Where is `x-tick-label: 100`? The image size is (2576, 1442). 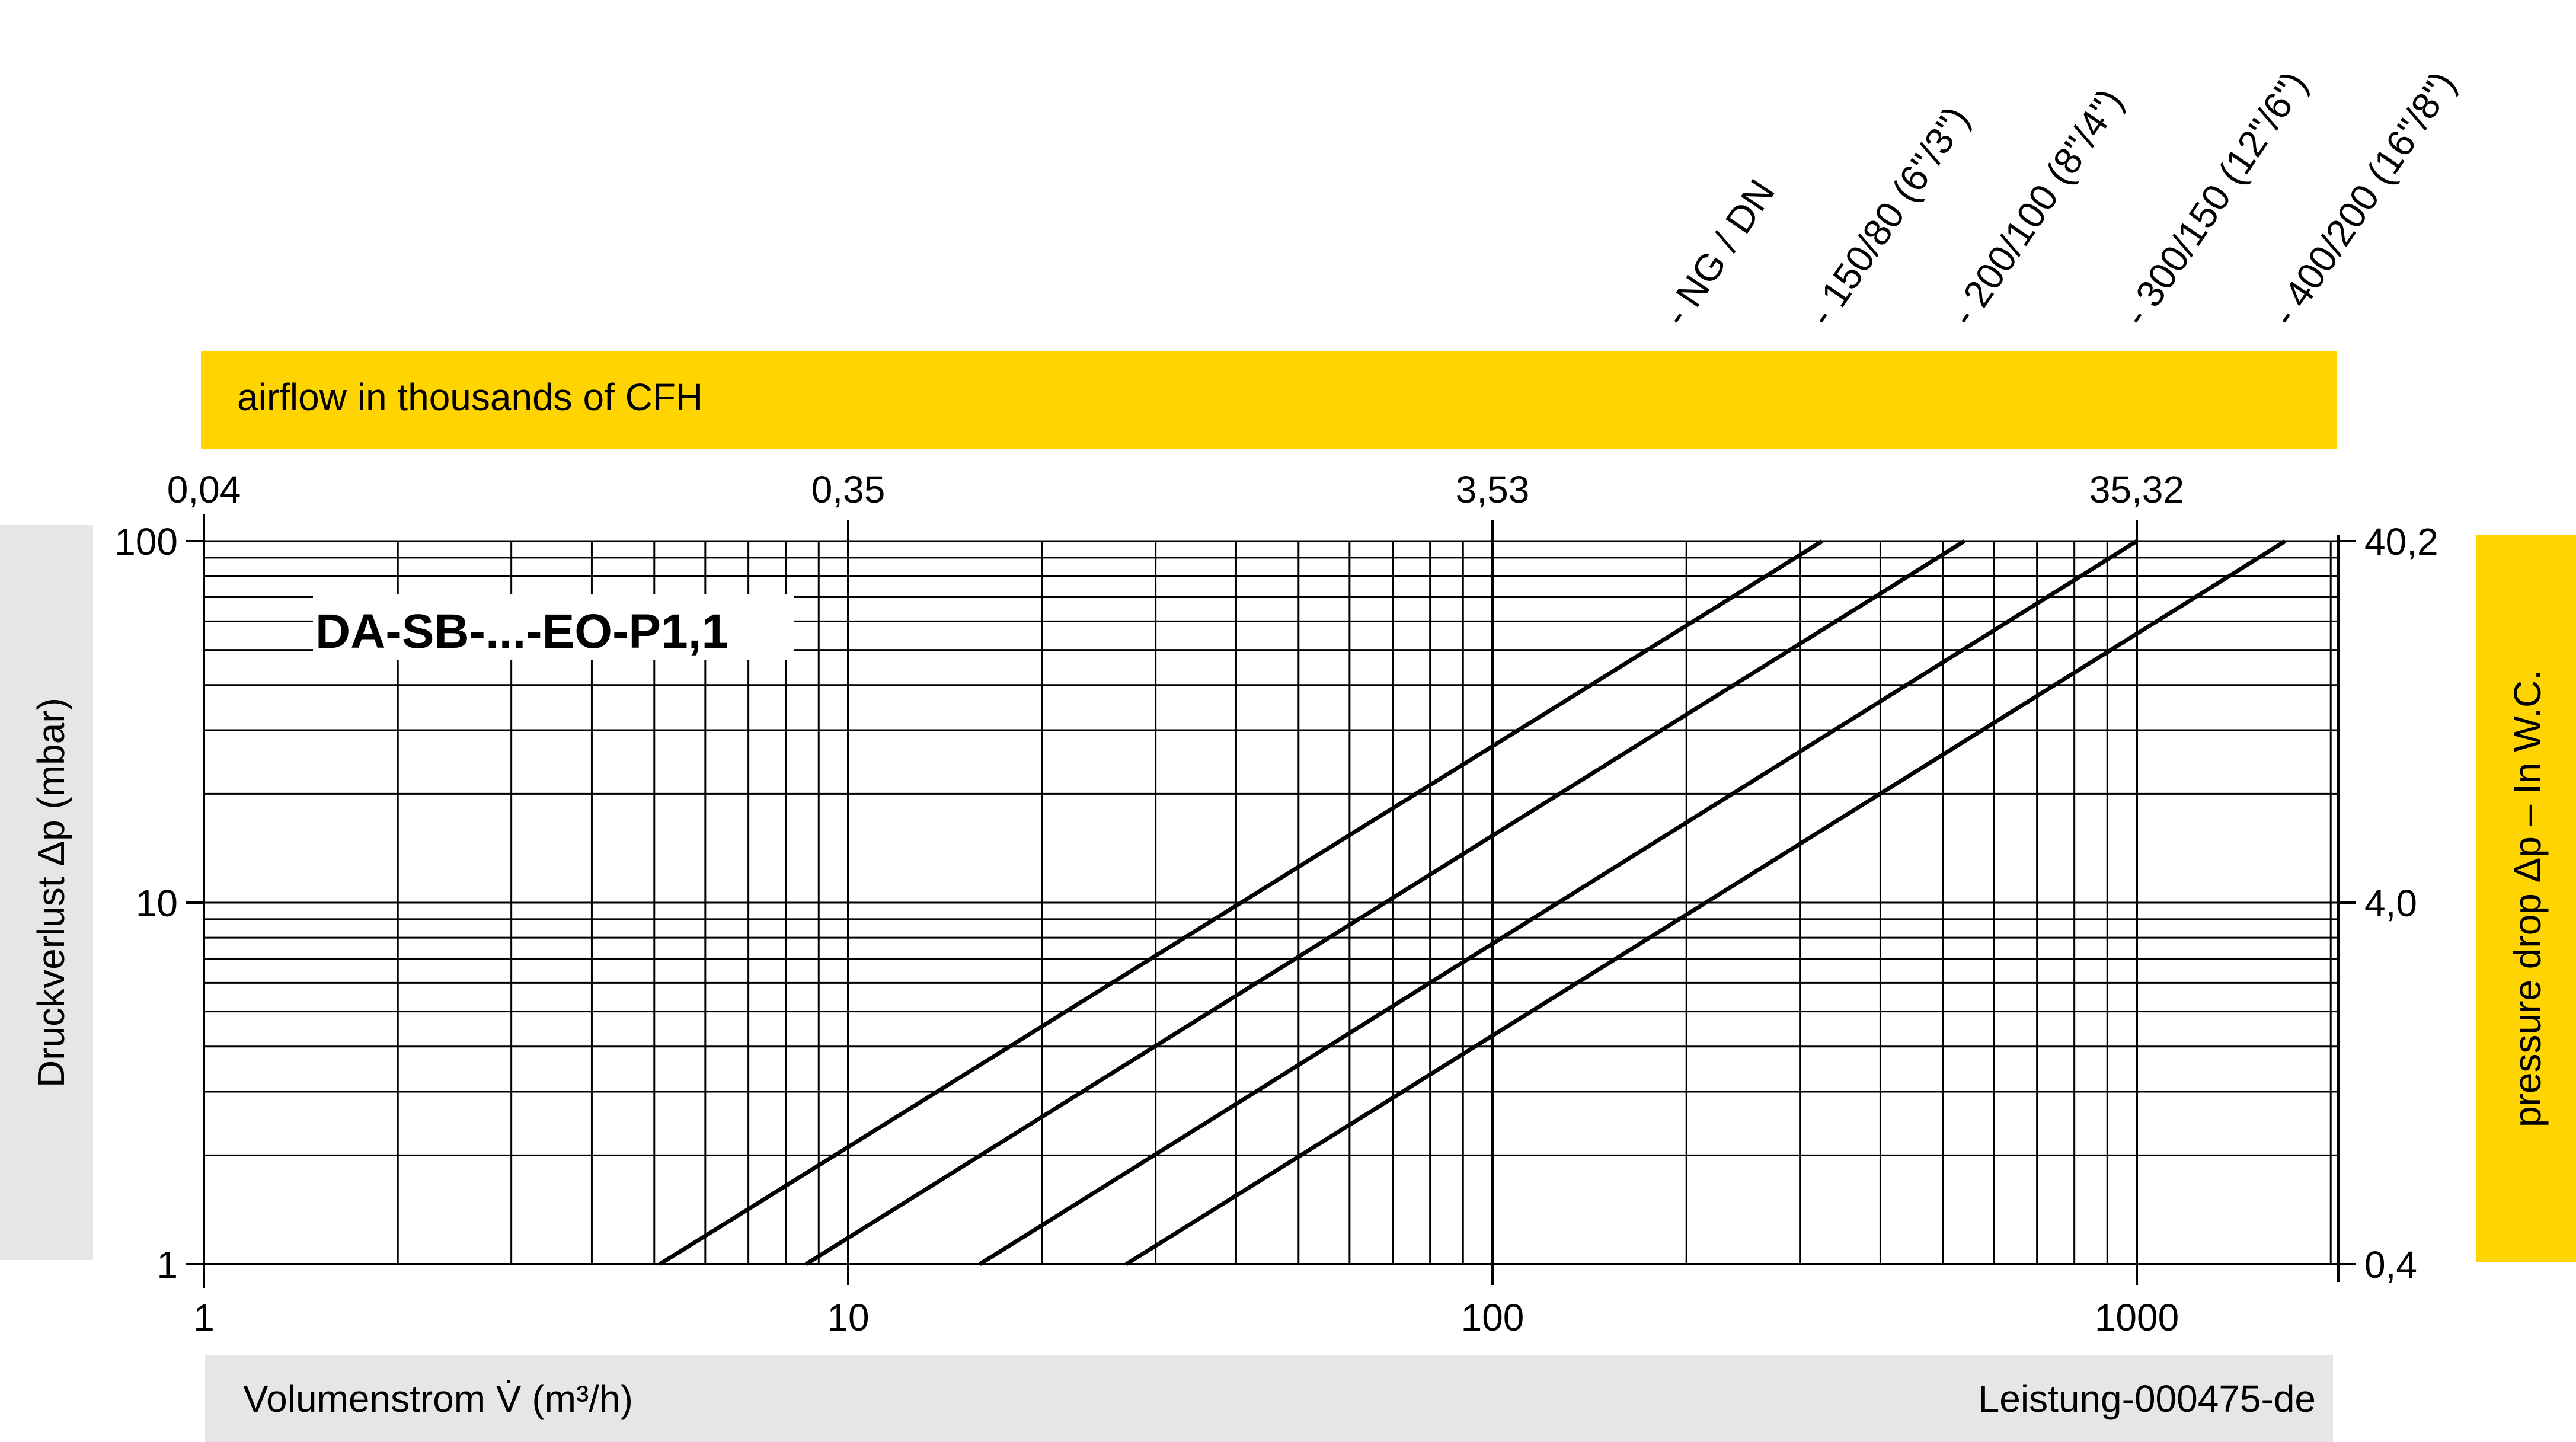 x-tick-label: 100 is located at coordinates (1492, 1317).